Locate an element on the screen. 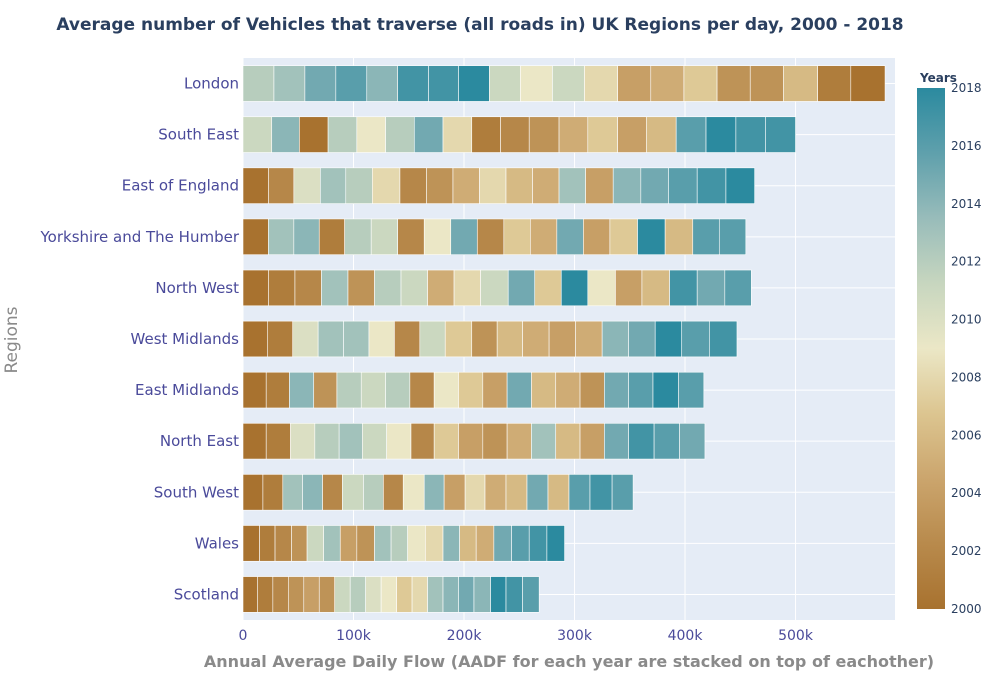  category-label: South East is located at coordinates (198, 135).